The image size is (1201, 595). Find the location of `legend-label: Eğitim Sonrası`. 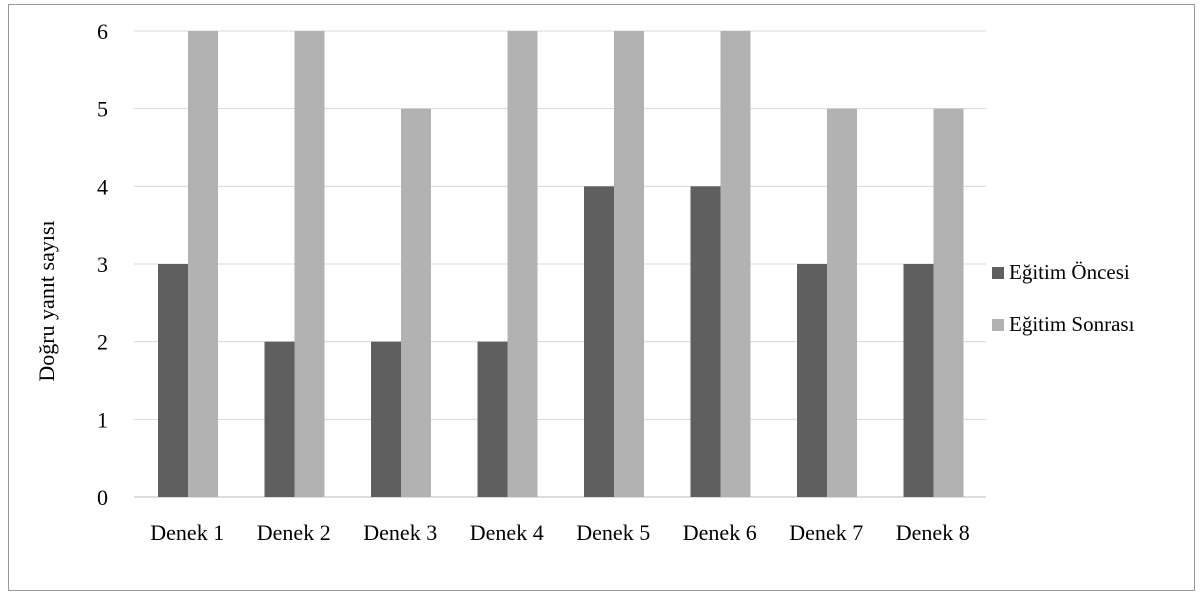

legend-label: Eğitim Sonrası is located at coordinates (1072, 324).